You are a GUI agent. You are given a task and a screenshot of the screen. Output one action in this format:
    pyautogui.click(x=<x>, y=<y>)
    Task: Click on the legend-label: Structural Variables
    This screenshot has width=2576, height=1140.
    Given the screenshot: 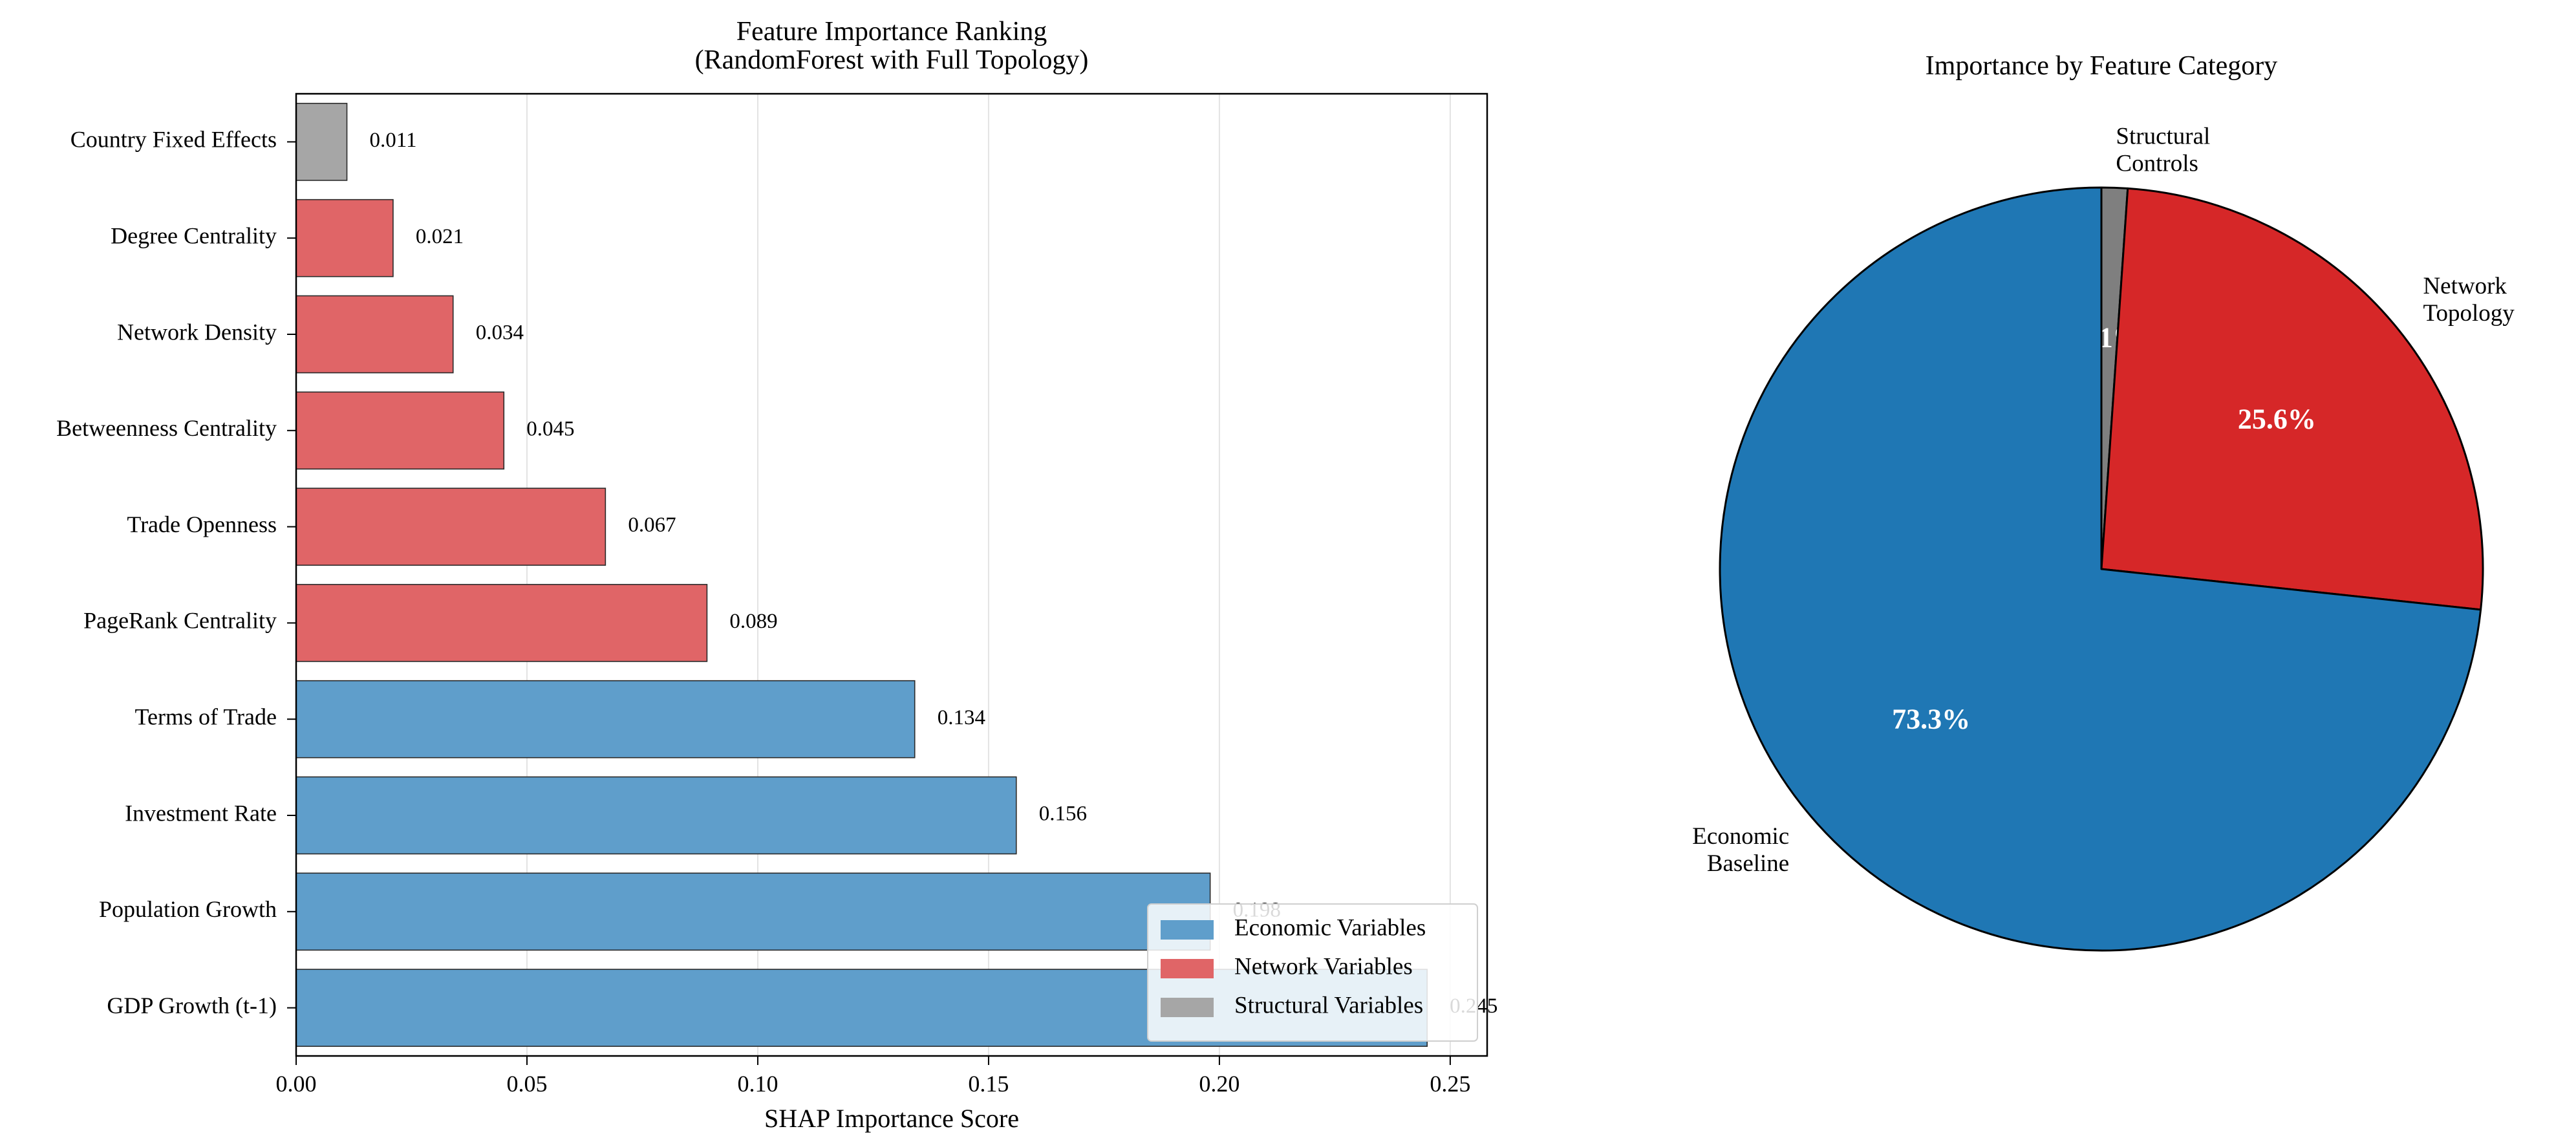 What is the action you would take?
    pyautogui.click(x=1328, y=1005)
    